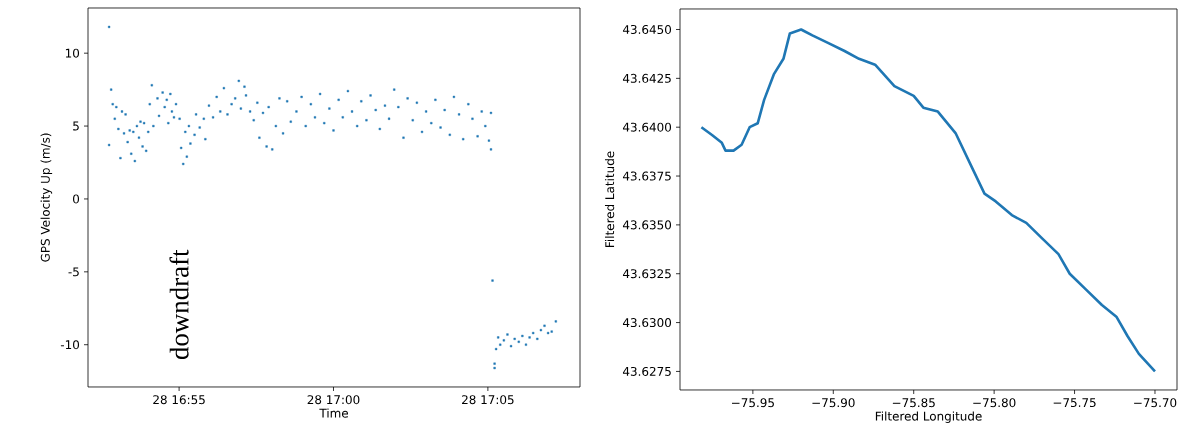  Describe the element at coordinates (609, 199) in the screenshot. I see `y-axis-title: Filtered Latitude` at that location.